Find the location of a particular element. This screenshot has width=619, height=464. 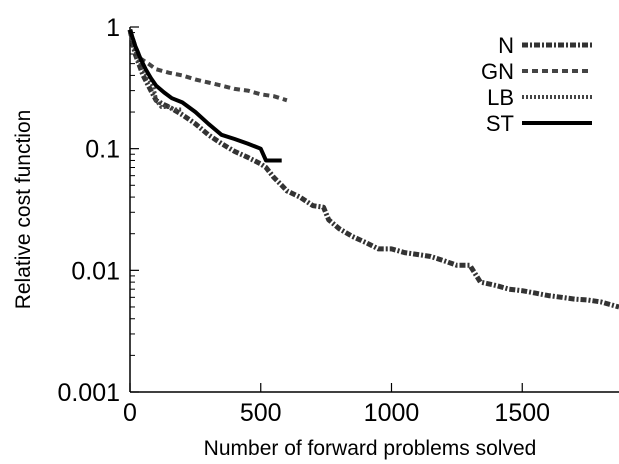

y-tick-label: 0.001 is located at coordinates (88, 393).